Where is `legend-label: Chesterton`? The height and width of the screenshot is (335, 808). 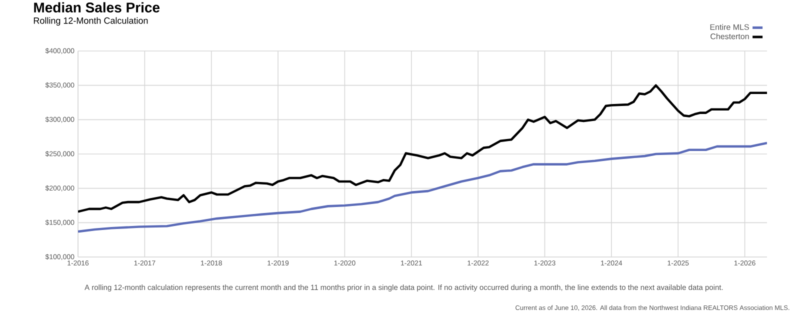
legend-label: Chesterton is located at coordinates (729, 36).